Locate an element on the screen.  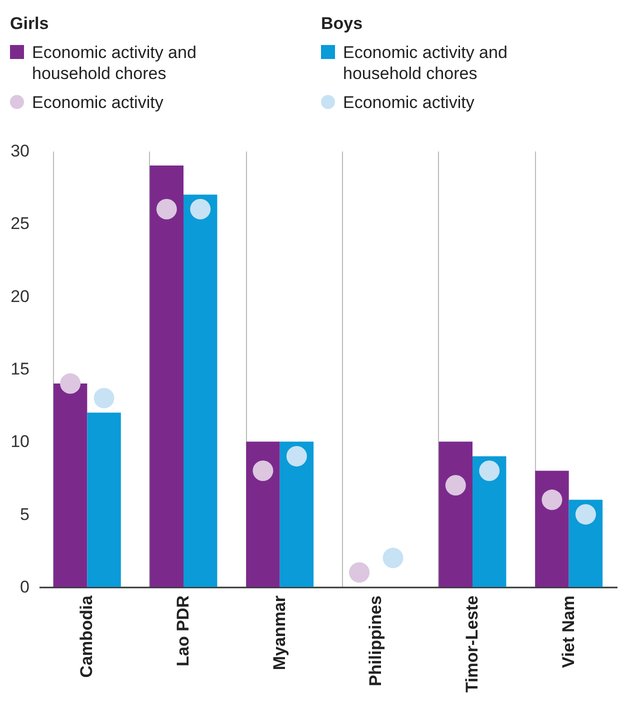
x-tick-label: Viet Nam is located at coordinates (568, 632).